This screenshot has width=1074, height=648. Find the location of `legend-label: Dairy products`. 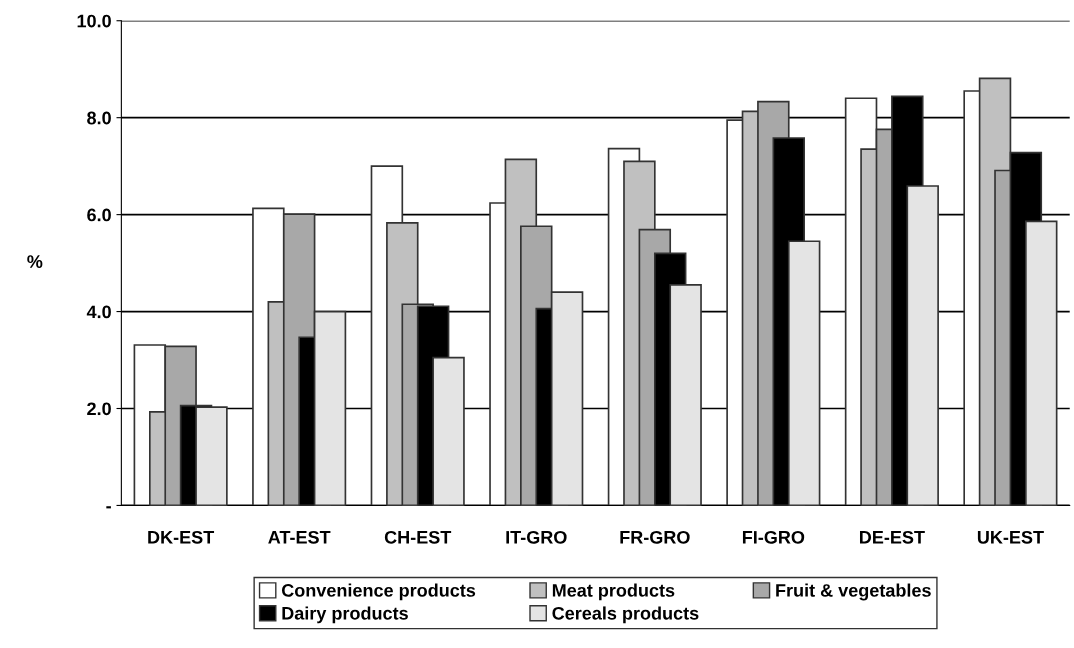

legend-label: Dairy products is located at coordinates (345, 615).